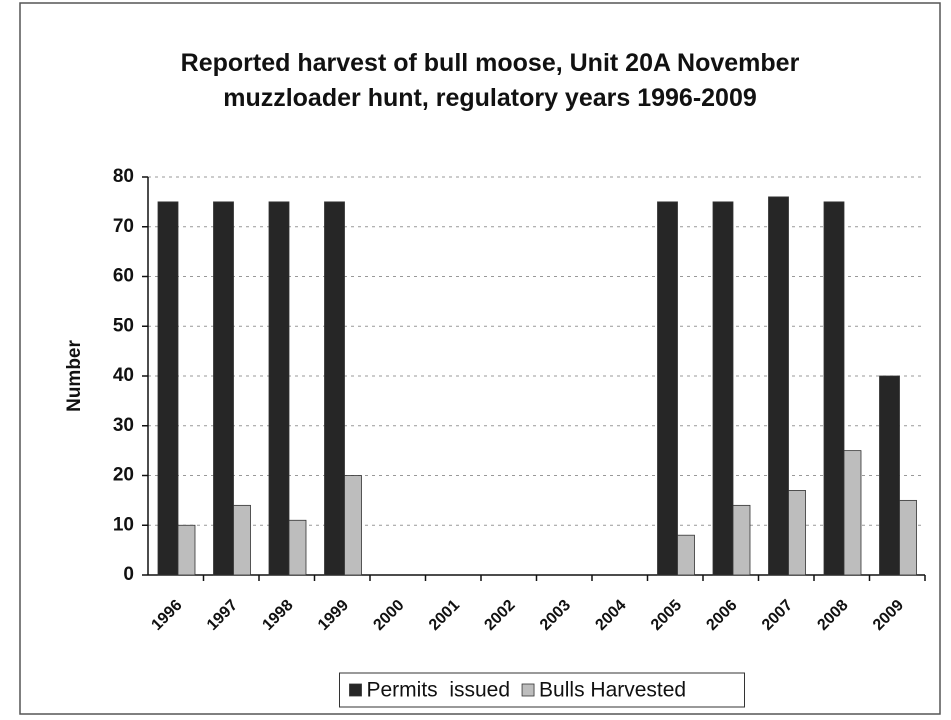 This screenshot has height=720, width=951. What do you see at coordinates (222, 615) in the screenshot?
I see `x-tick-label: 1997` at bounding box center [222, 615].